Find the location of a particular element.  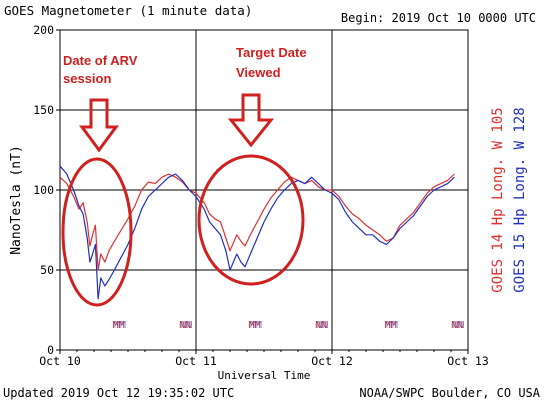

y-tick-label: 50 is located at coordinates (47, 270).